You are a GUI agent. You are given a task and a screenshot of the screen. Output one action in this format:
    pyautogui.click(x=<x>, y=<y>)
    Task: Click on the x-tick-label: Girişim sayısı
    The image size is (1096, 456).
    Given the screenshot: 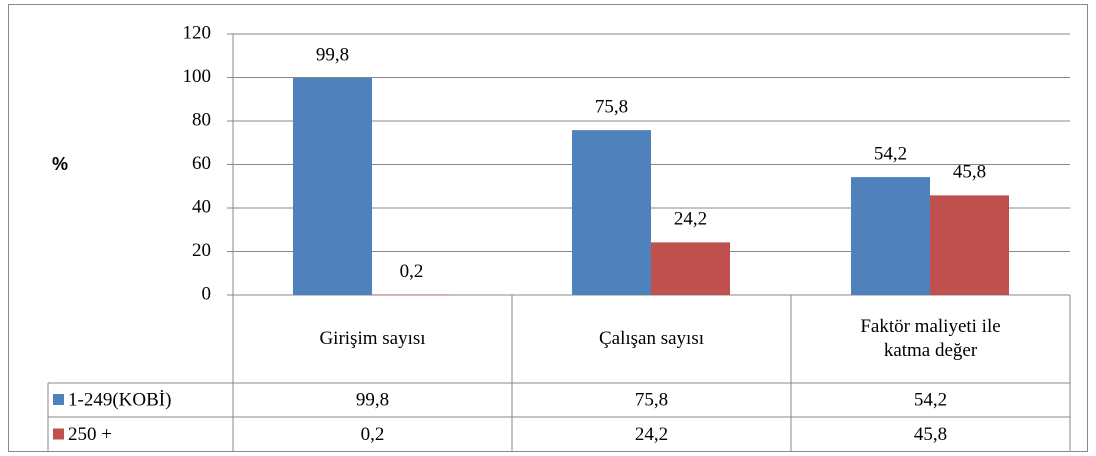 What is the action you would take?
    pyautogui.click(x=372, y=338)
    